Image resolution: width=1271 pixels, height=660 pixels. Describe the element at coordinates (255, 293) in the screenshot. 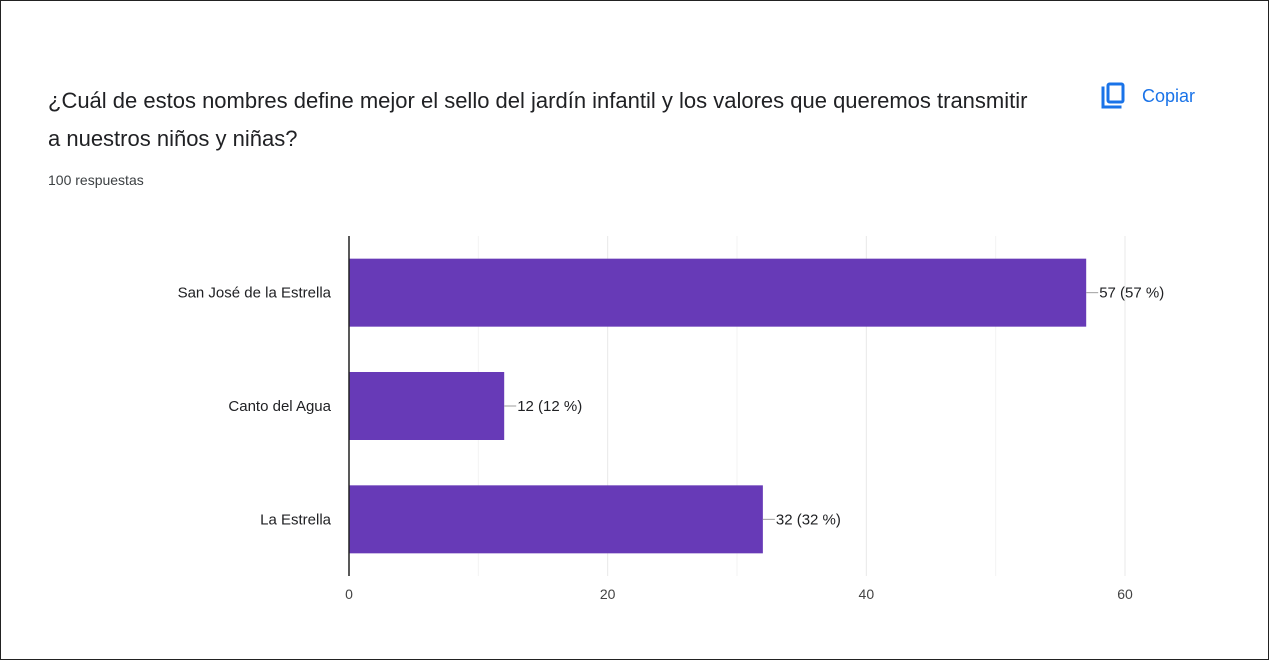

I see `category-label-0: San José de la Estrella` at that location.